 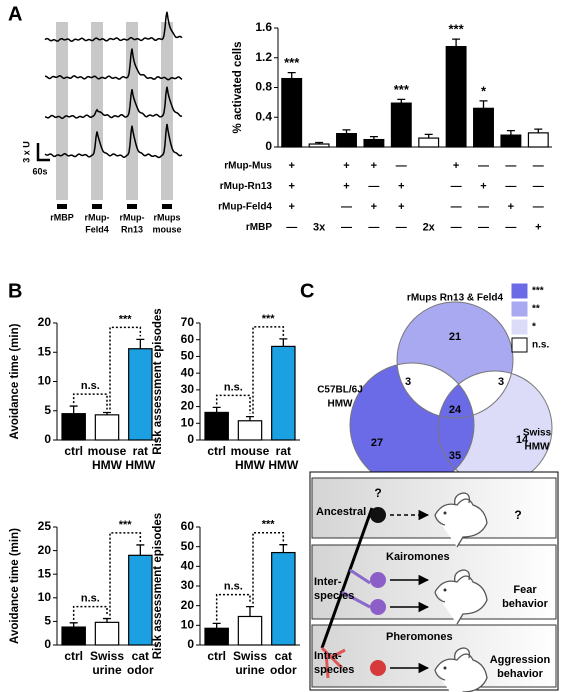 What do you see at coordinates (445, 590) in the screenshot?
I see `mouse-eye` at bounding box center [445, 590].